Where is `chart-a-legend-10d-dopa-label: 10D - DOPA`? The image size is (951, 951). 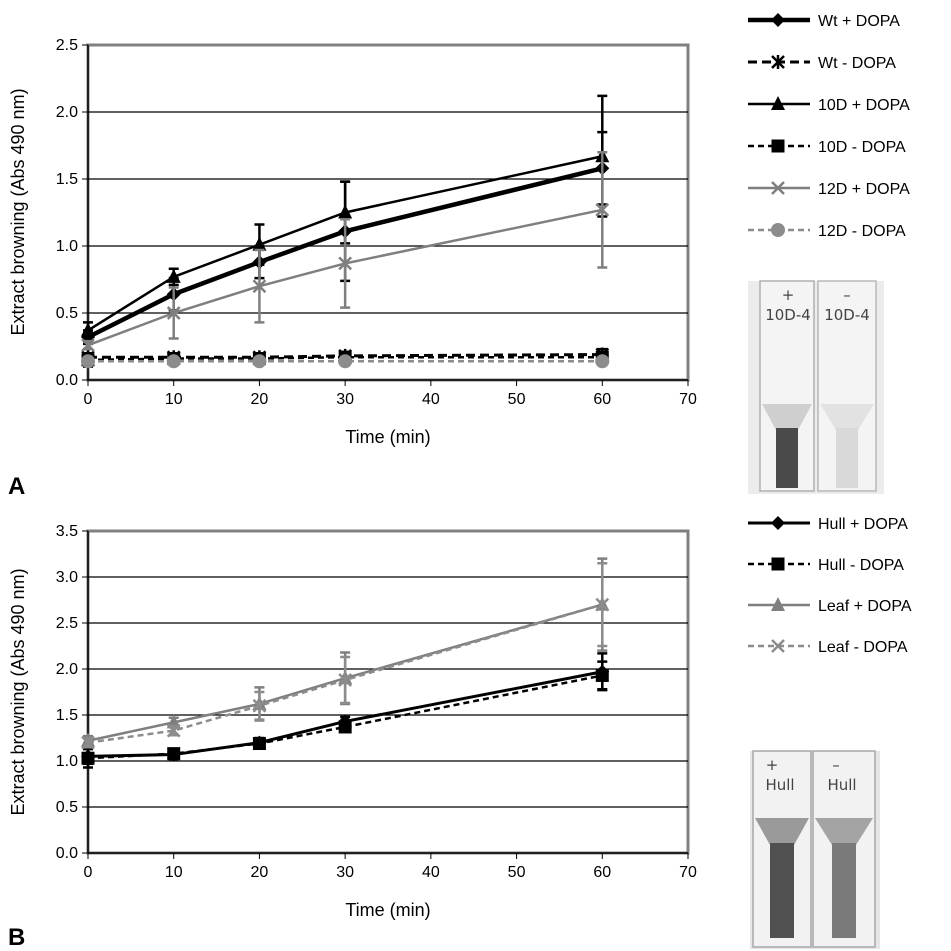
chart-a-legend-10d-dopa-label: 10D - DOPA is located at coordinates (862, 147).